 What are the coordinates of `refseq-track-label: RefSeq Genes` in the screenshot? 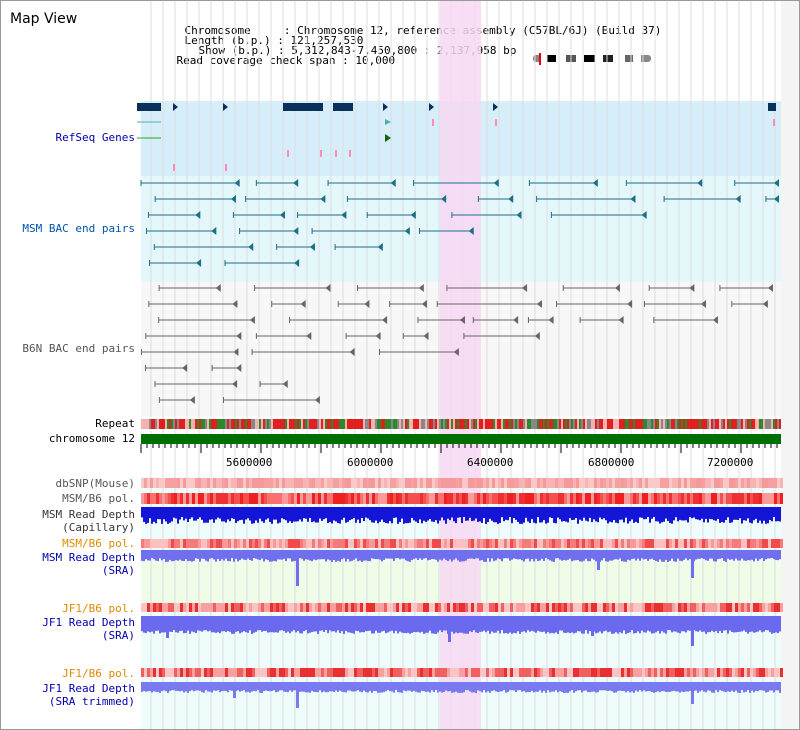 It's located at (95, 137).